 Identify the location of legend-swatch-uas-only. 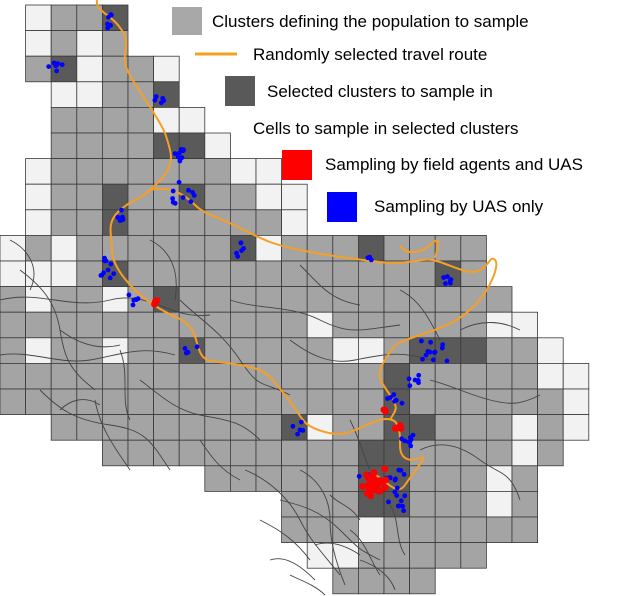
(342, 207).